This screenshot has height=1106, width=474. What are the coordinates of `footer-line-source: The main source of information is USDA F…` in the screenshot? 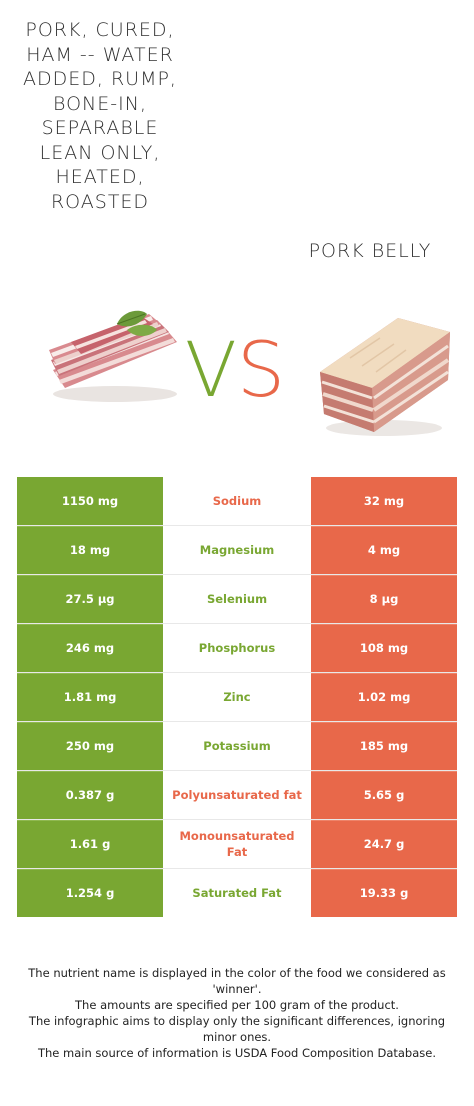 It's located at (236, 1053).